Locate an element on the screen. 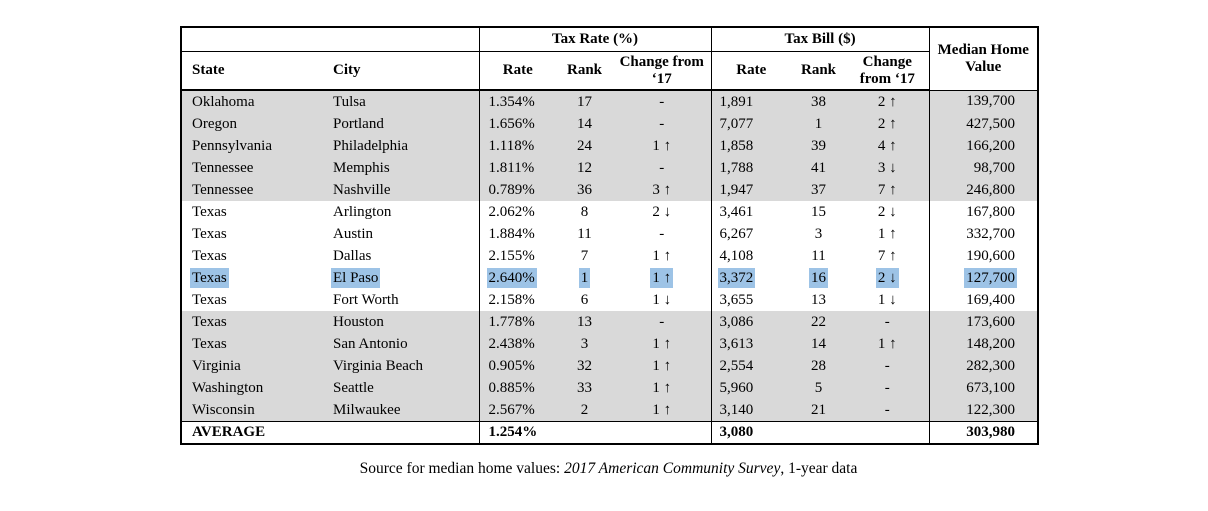 The height and width of the screenshot is (511, 1208). state-cell: Virginia is located at coordinates (252, 366).